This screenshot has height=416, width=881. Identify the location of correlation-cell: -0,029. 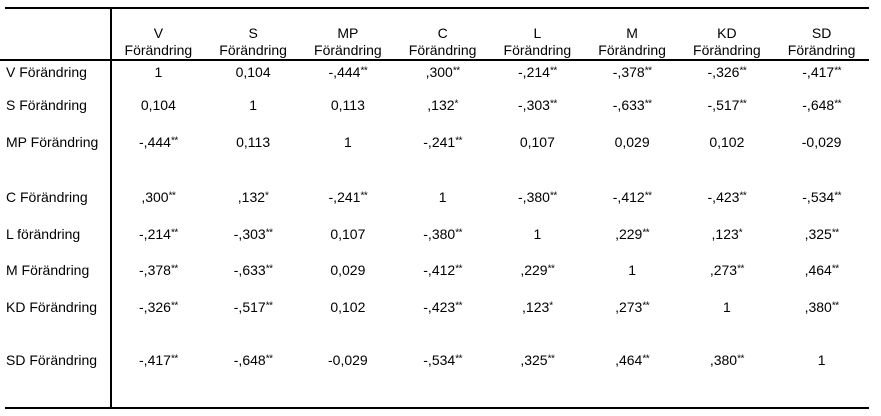
(821, 141).